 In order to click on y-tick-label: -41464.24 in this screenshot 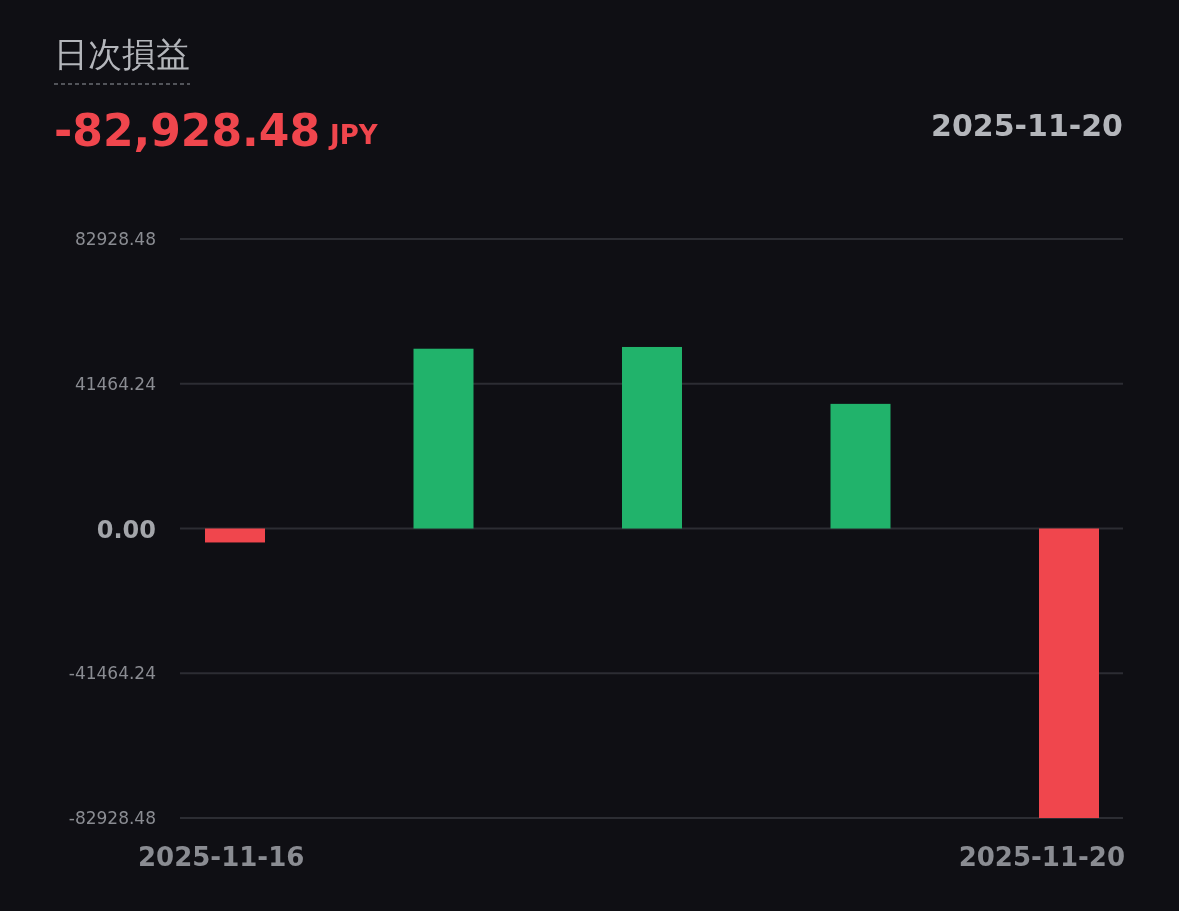, I will do `click(112, 673)`.